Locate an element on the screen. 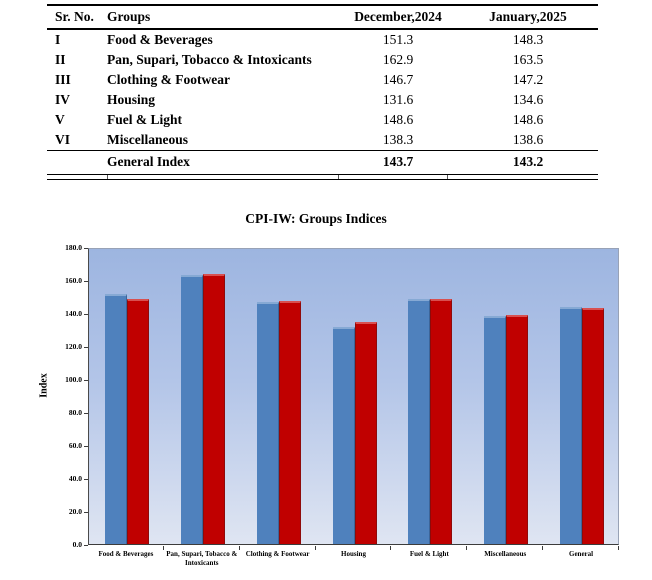 The height and width of the screenshot is (580, 652). general-index-row: General Index 143.7 143.2 is located at coordinates (322, 161).